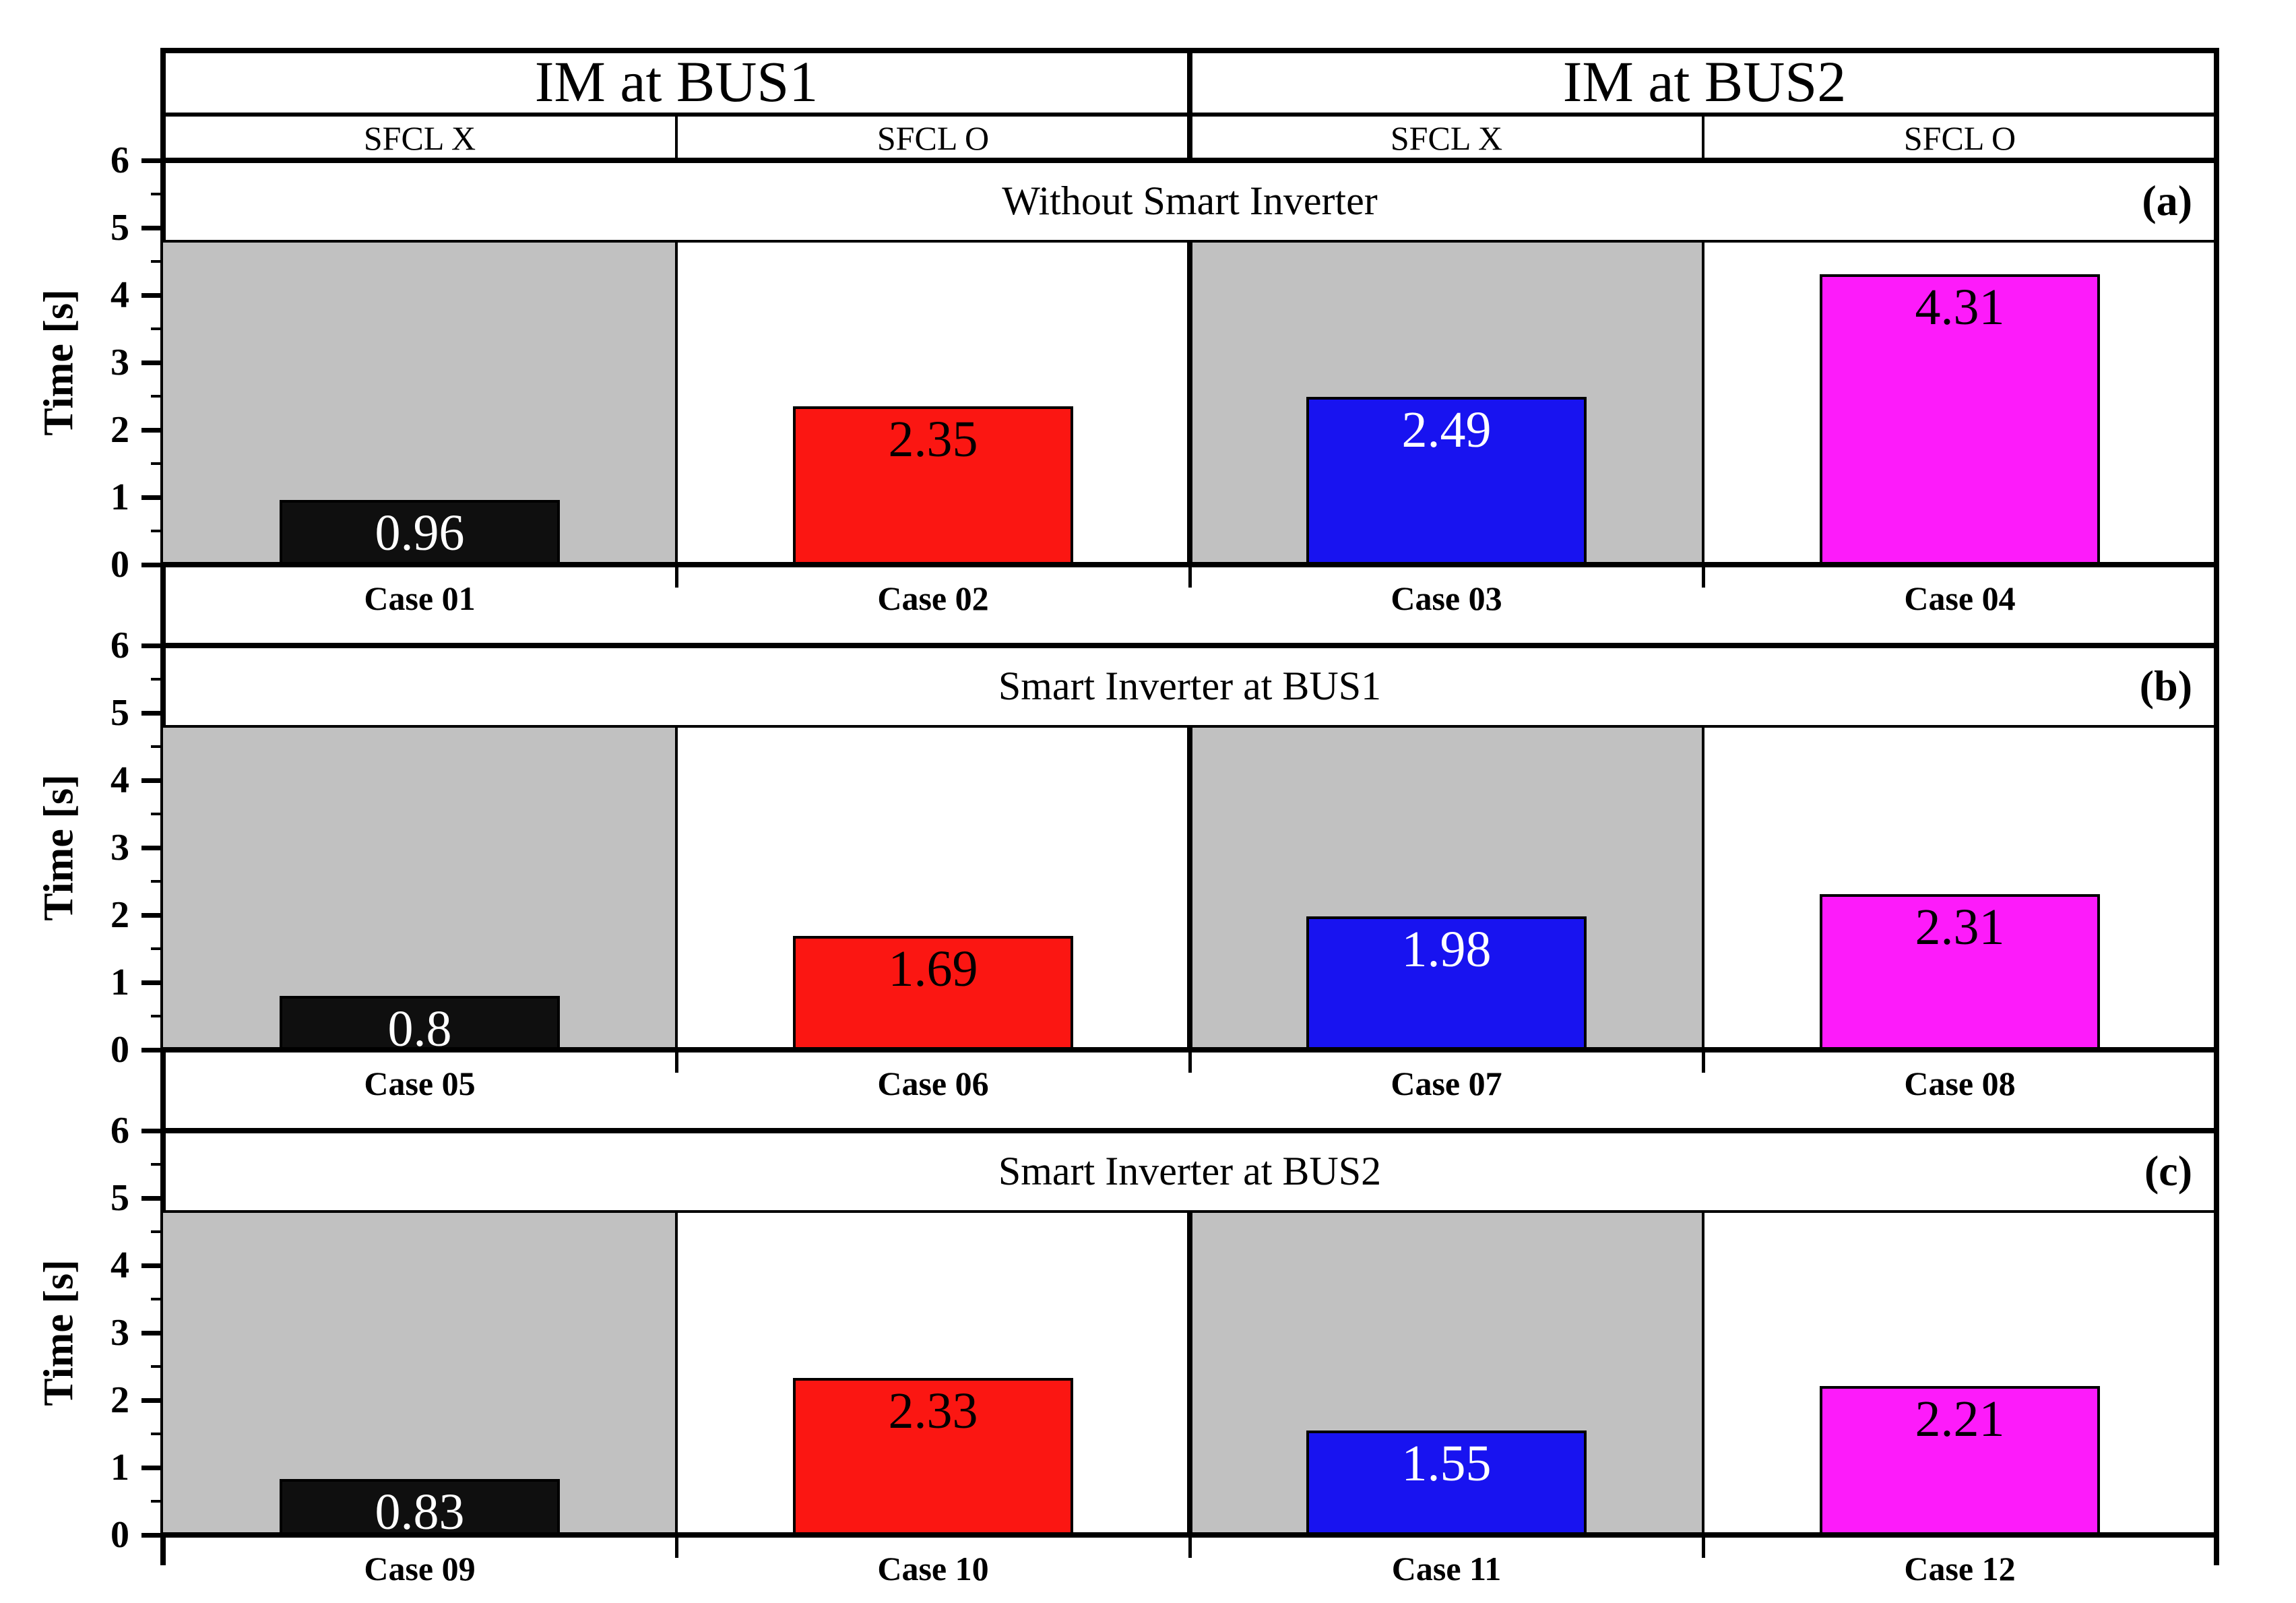 The image size is (2296, 1603). Describe the element at coordinates (933, 138) in the screenshot. I see `subheader-sfcl-o-1: SFCL O` at that location.